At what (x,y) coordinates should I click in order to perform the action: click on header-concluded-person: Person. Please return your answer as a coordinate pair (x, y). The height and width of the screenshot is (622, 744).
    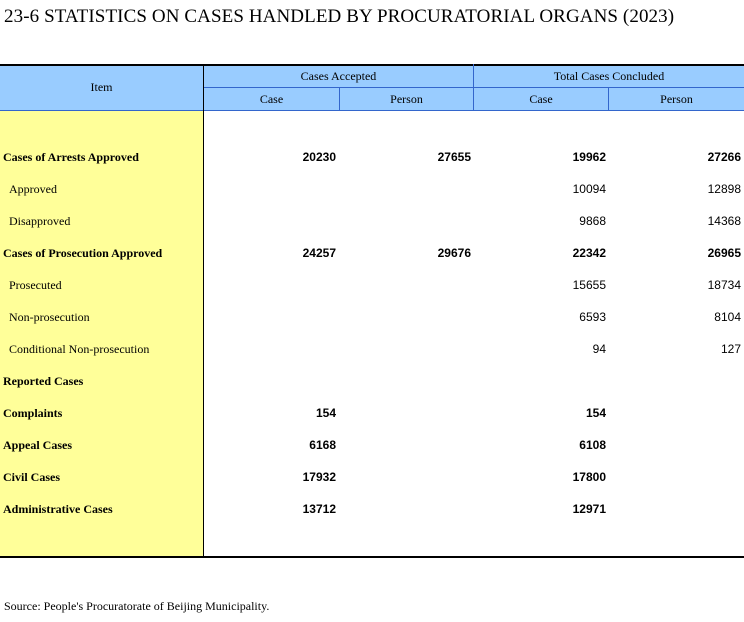
    Looking at the image, I should click on (676, 99).